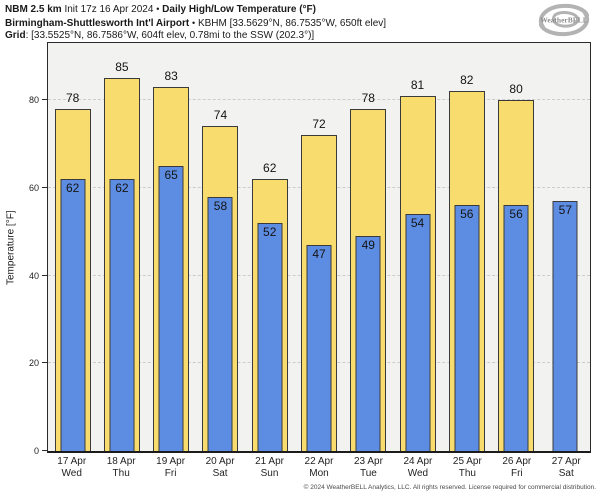 Image resolution: width=600 pixels, height=493 pixels. I want to click on x-tick-label: 24 Apr Wed, so click(417, 468).